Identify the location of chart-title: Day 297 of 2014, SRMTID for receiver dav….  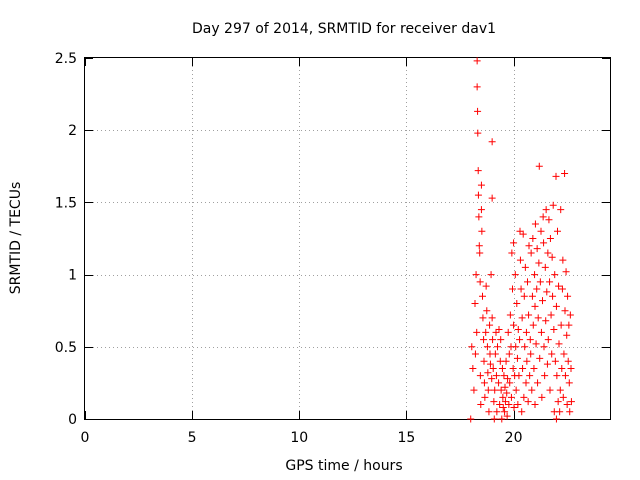
(344, 29).